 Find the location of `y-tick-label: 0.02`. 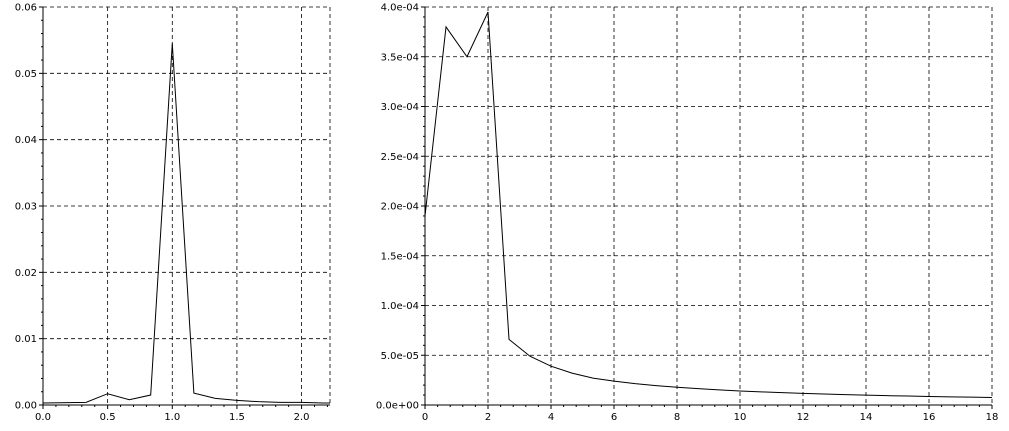

y-tick-label: 0.02 is located at coordinates (26, 273).